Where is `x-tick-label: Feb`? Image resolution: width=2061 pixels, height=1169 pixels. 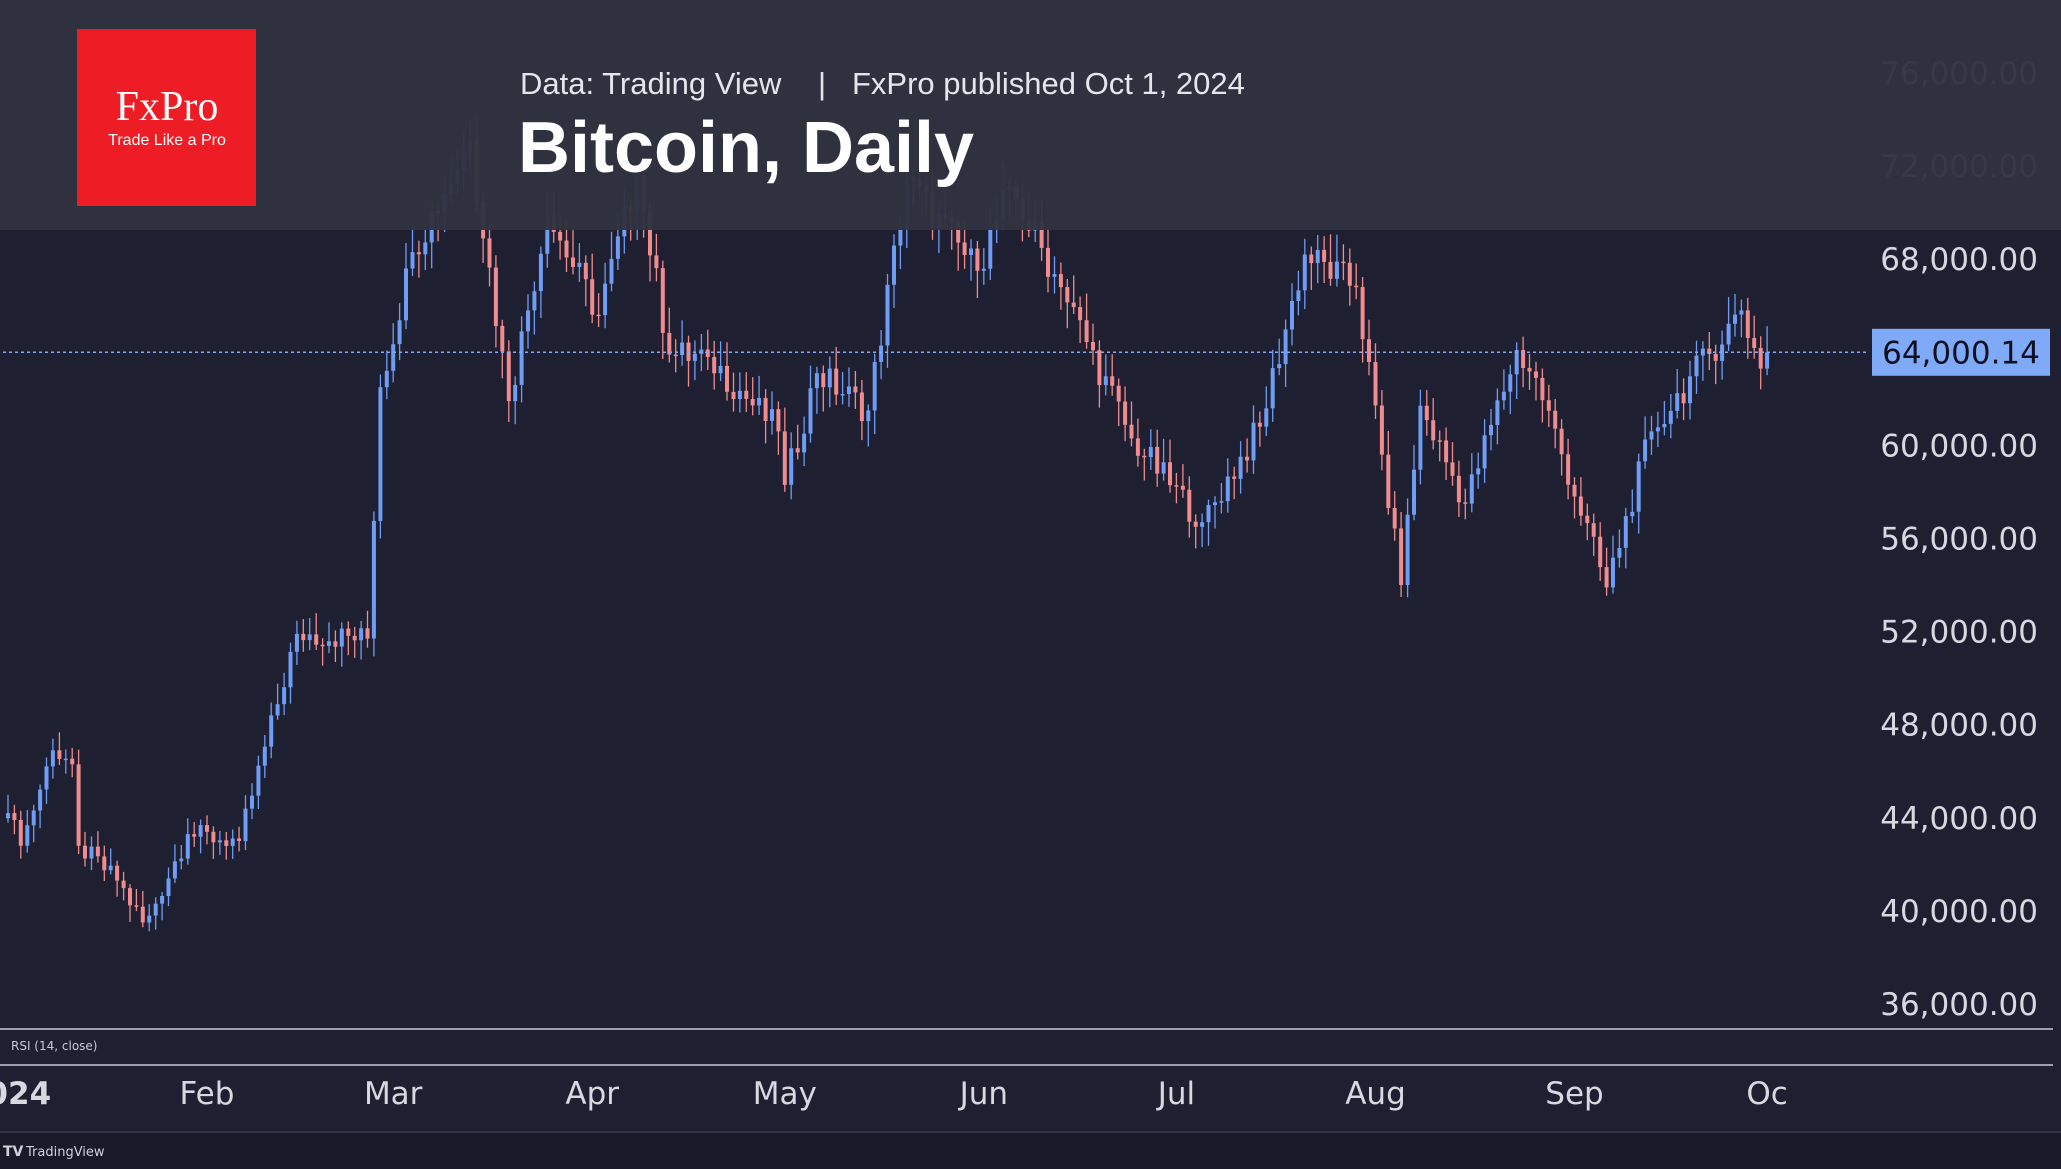 x-tick-label: Feb is located at coordinates (207, 1094).